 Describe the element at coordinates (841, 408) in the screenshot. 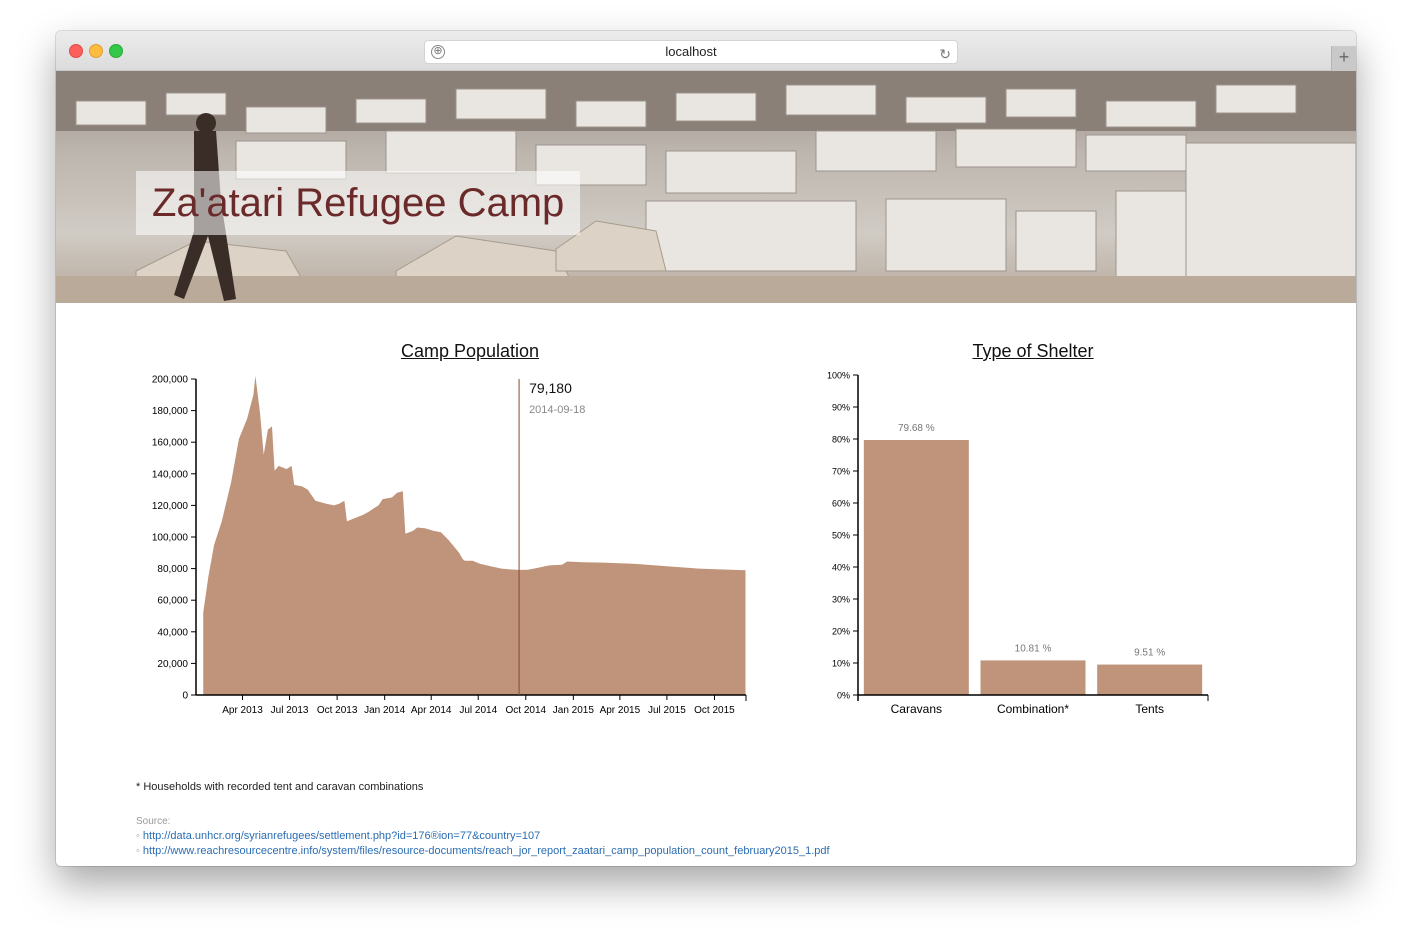

I see `y-tick-label: 90%` at that location.